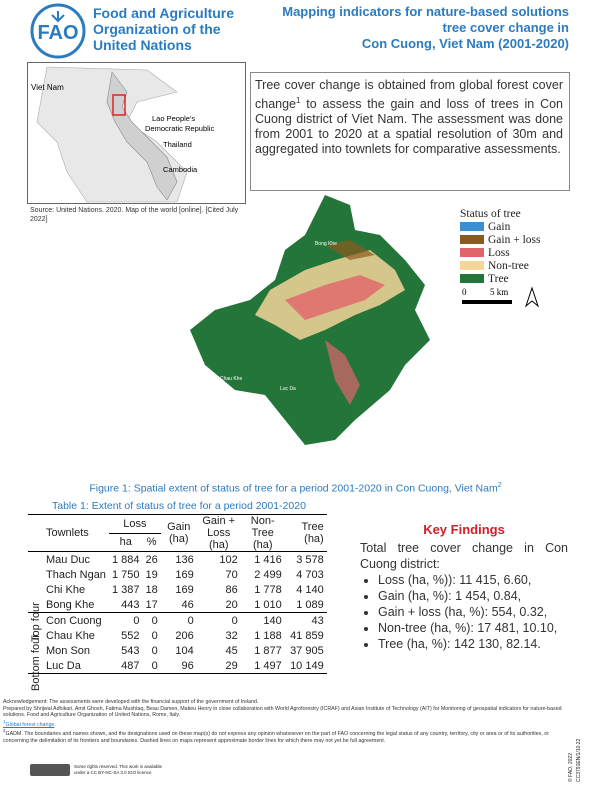  Describe the element at coordinates (68, 650) in the screenshot. I see `townlet: Mon Son` at that location.